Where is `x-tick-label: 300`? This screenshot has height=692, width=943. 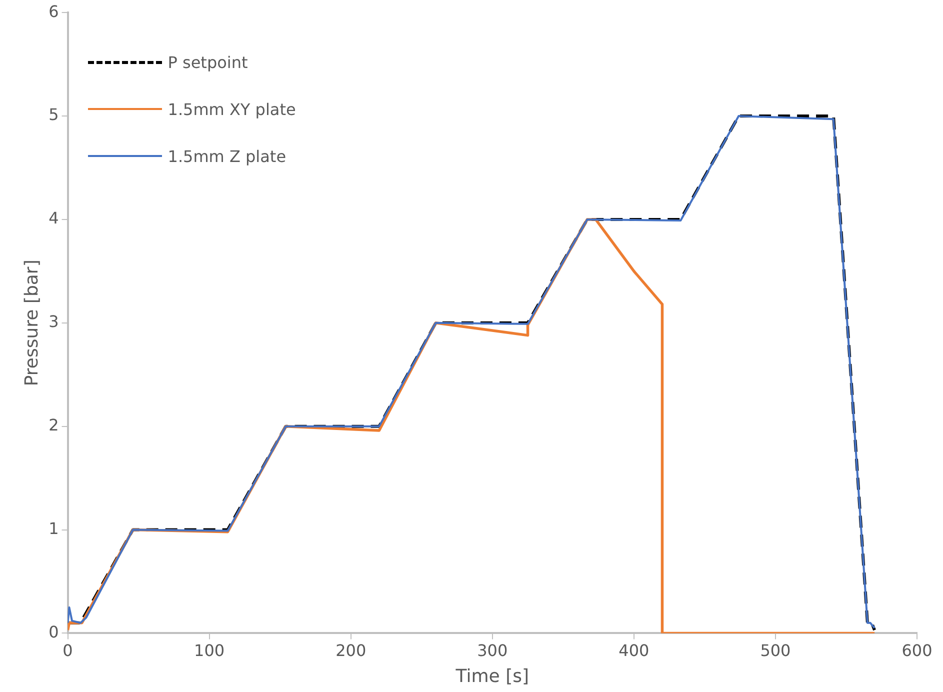
x-tick-label: 300 is located at coordinates (492, 650).